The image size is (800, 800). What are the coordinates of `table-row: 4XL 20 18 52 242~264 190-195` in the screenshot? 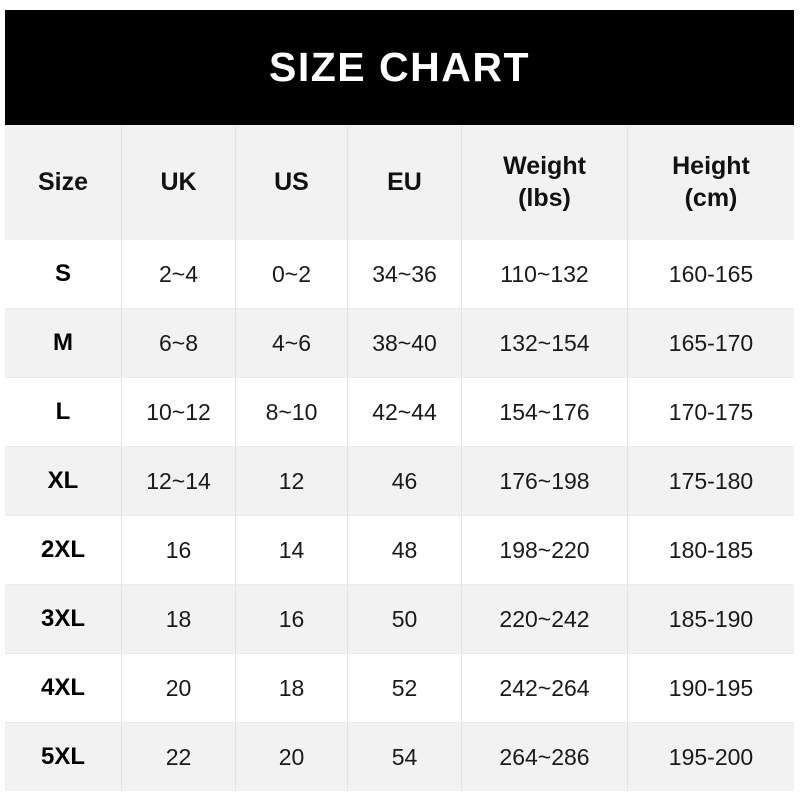 It's located at (399, 687).